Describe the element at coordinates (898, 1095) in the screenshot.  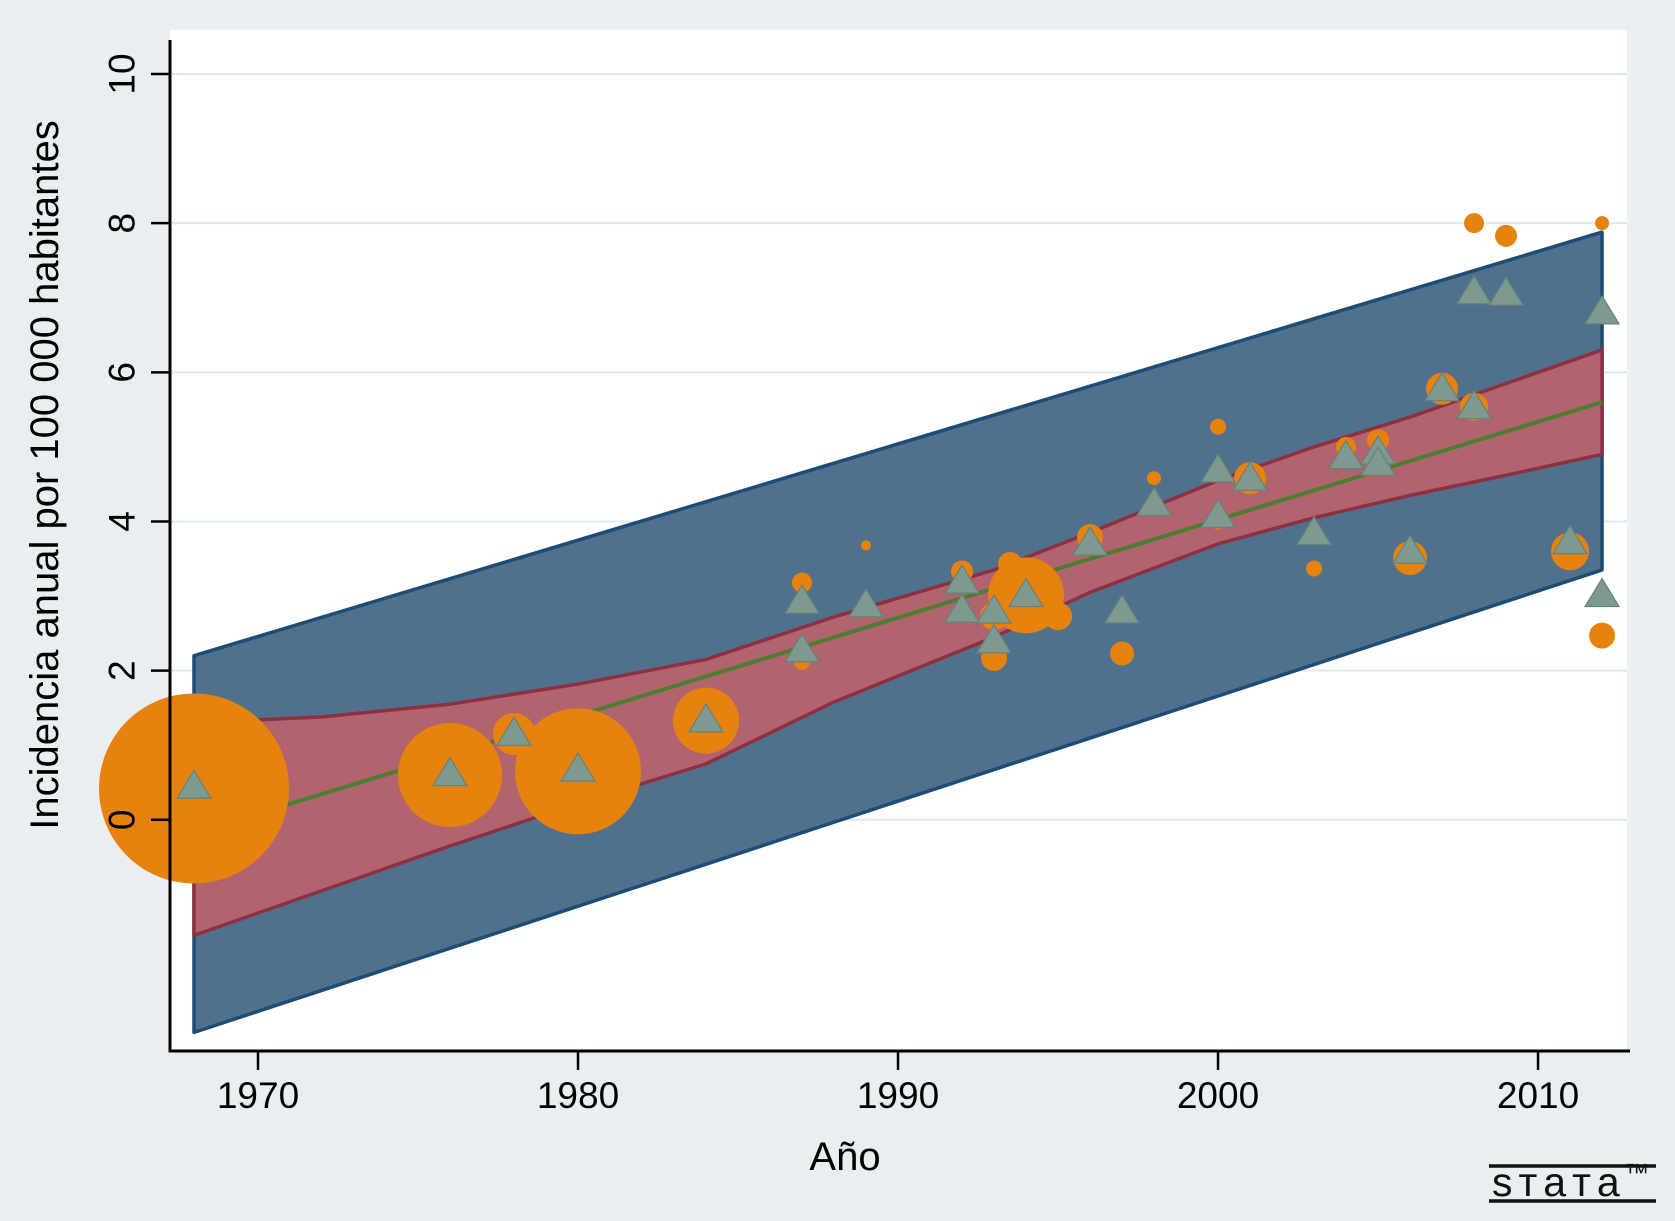
I see `x-tick-label: 1990` at that location.